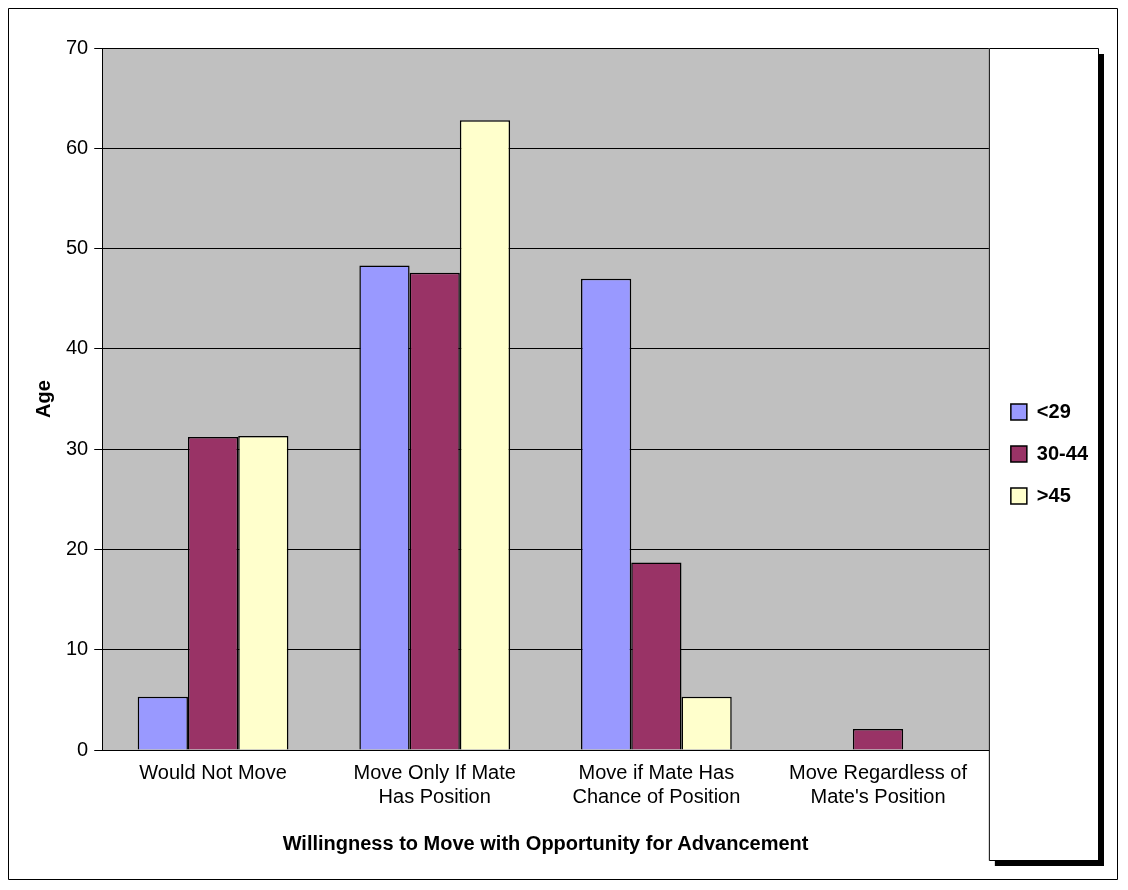 Image resolution: width=1128 pixels, height=890 pixels. Describe the element at coordinates (213, 771) in the screenshot. I see `x-tick-label: Would Not Move` at that location.